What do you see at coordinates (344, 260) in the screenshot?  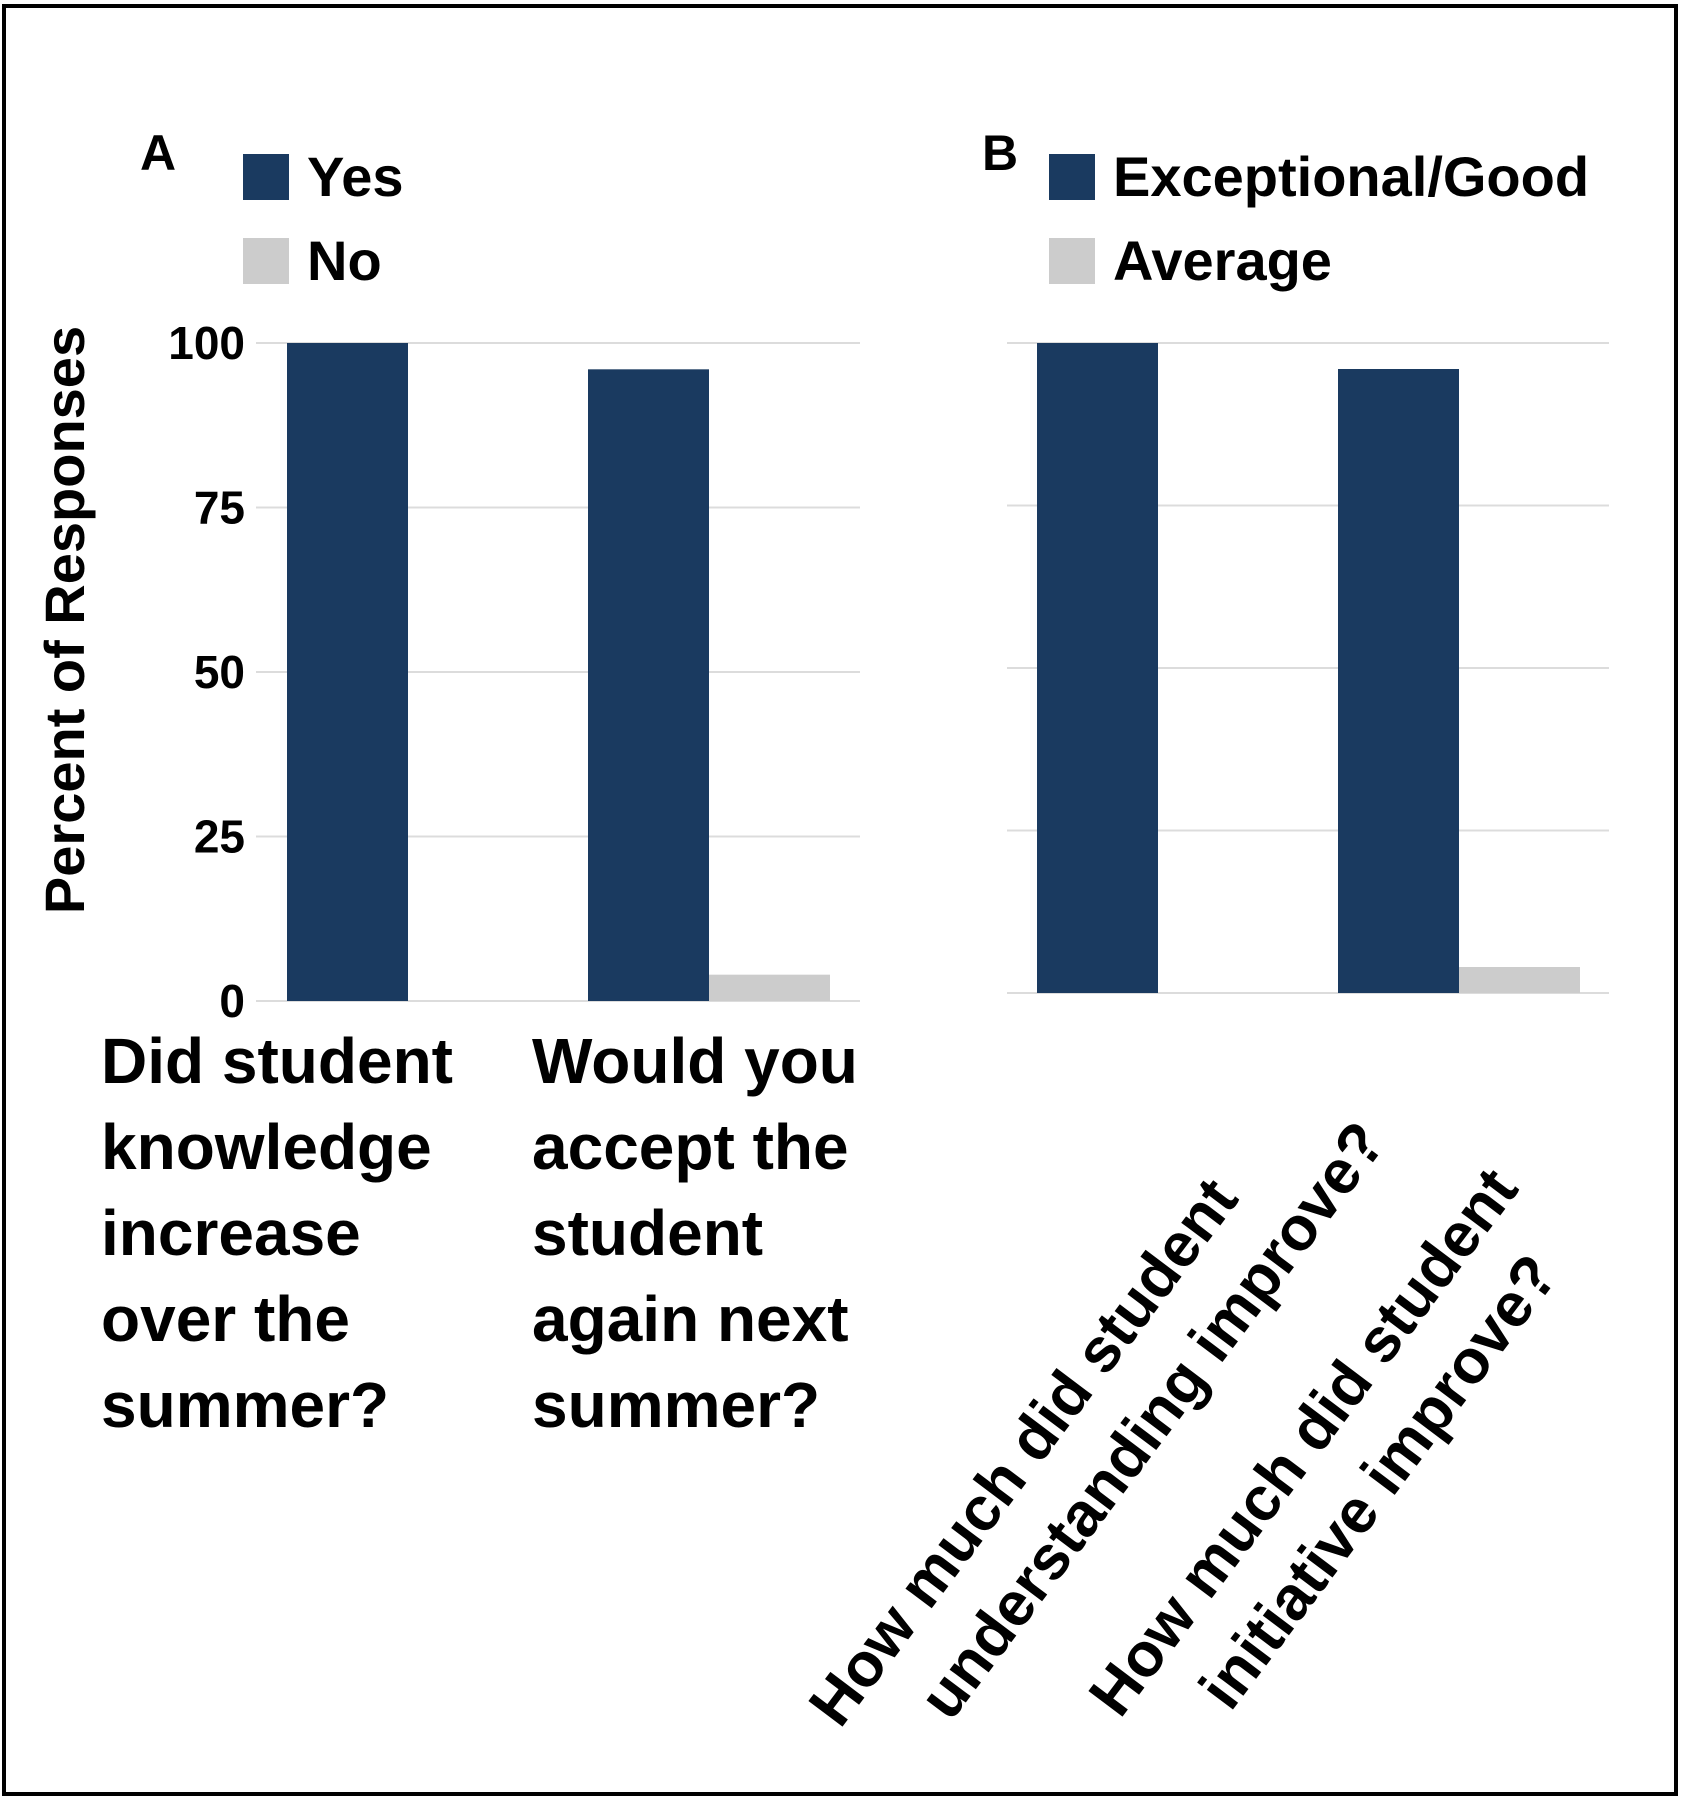 I see `legend-label: No` at bounding box center [344, 260].